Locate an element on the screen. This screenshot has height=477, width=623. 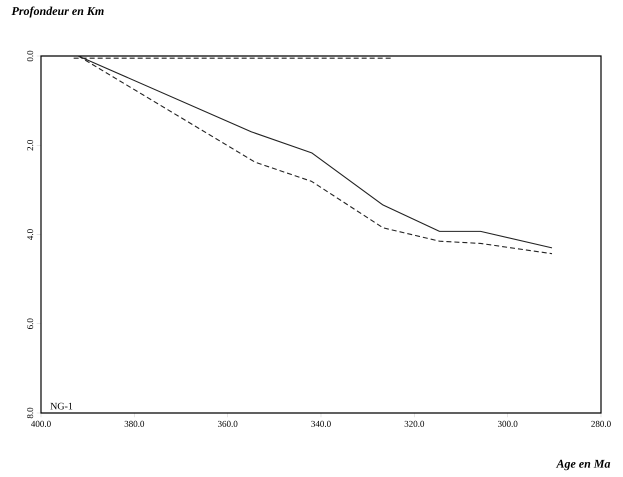
x-tick-label: 340.0 is located at coordinates (321, 423).